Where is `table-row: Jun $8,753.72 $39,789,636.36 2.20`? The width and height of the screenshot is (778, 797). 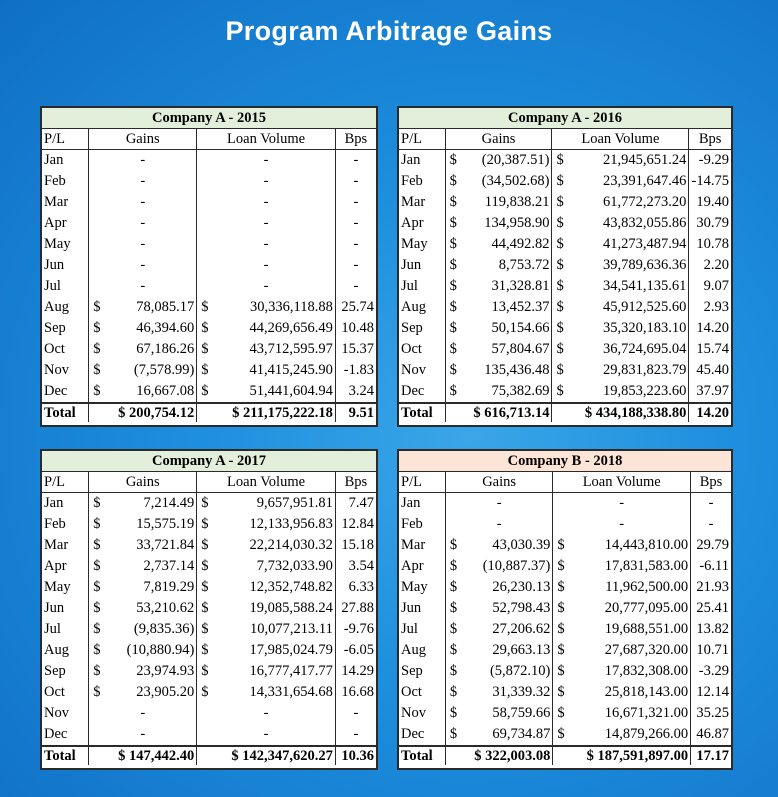 table-row: Jun $8,753.72 $39,789,636.36 2.20 is located at coordinates (565, 265).